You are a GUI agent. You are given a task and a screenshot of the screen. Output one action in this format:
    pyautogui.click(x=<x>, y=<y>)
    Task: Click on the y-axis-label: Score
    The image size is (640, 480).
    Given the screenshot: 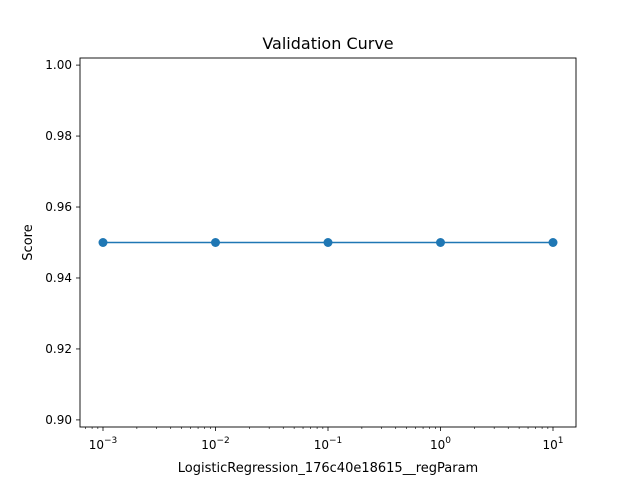 What is the action you would take?
    pyautogui.click(x=28, y=242)
    